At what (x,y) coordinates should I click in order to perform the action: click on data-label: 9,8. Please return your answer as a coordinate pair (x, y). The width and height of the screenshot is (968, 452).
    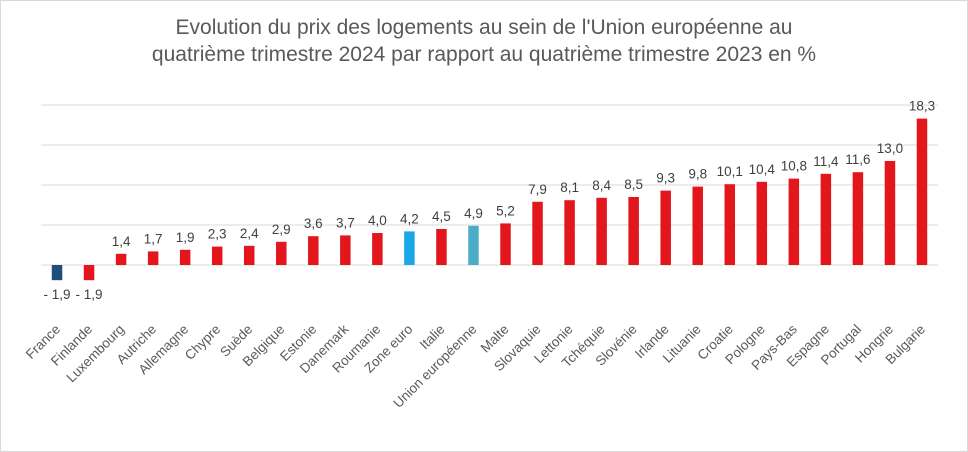
    Looking at the image, I should click on (697, 174).